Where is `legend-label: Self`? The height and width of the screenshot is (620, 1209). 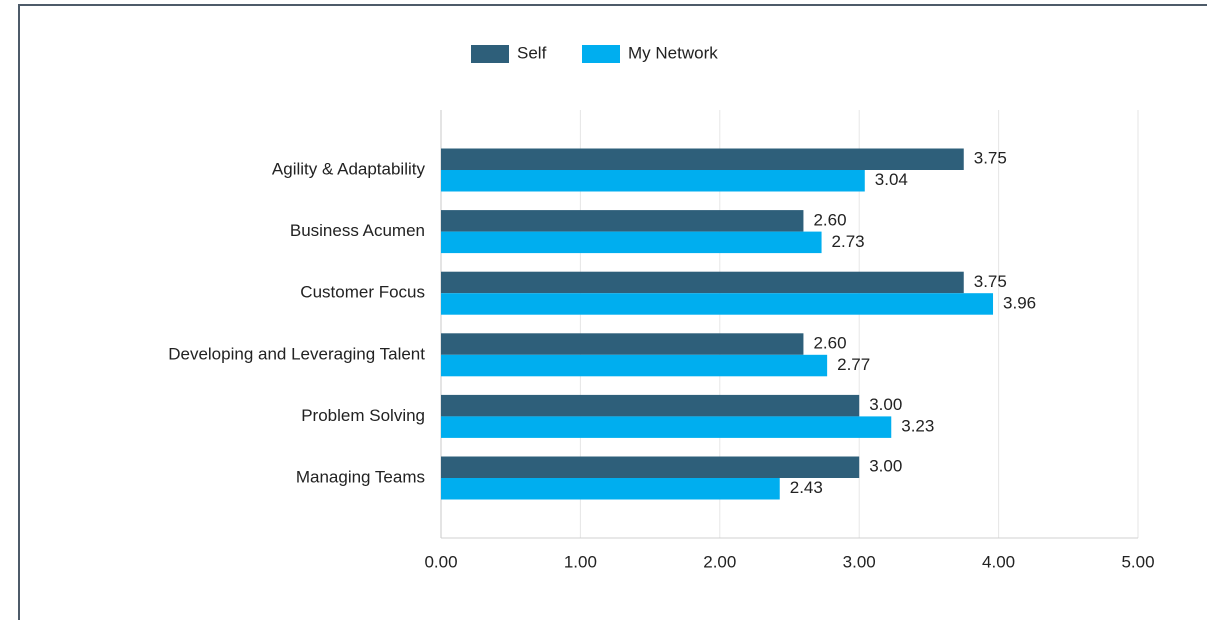 legend-label: Self is located at coordinates (532, 52).